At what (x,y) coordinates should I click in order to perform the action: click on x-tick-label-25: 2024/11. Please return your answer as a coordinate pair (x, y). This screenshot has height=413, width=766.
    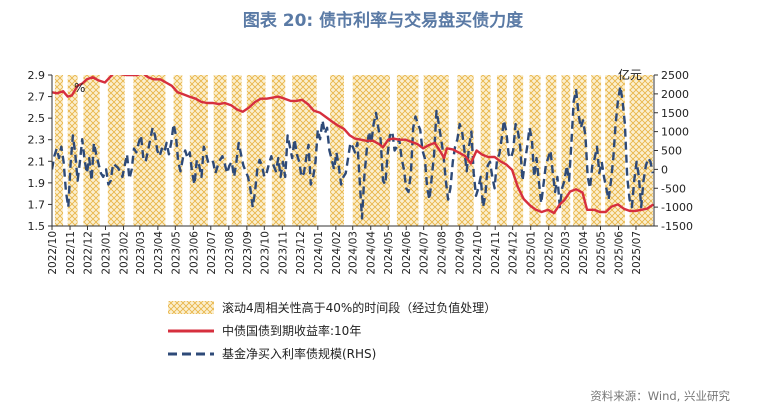
    Looking at the image, I should click on (496, 253).